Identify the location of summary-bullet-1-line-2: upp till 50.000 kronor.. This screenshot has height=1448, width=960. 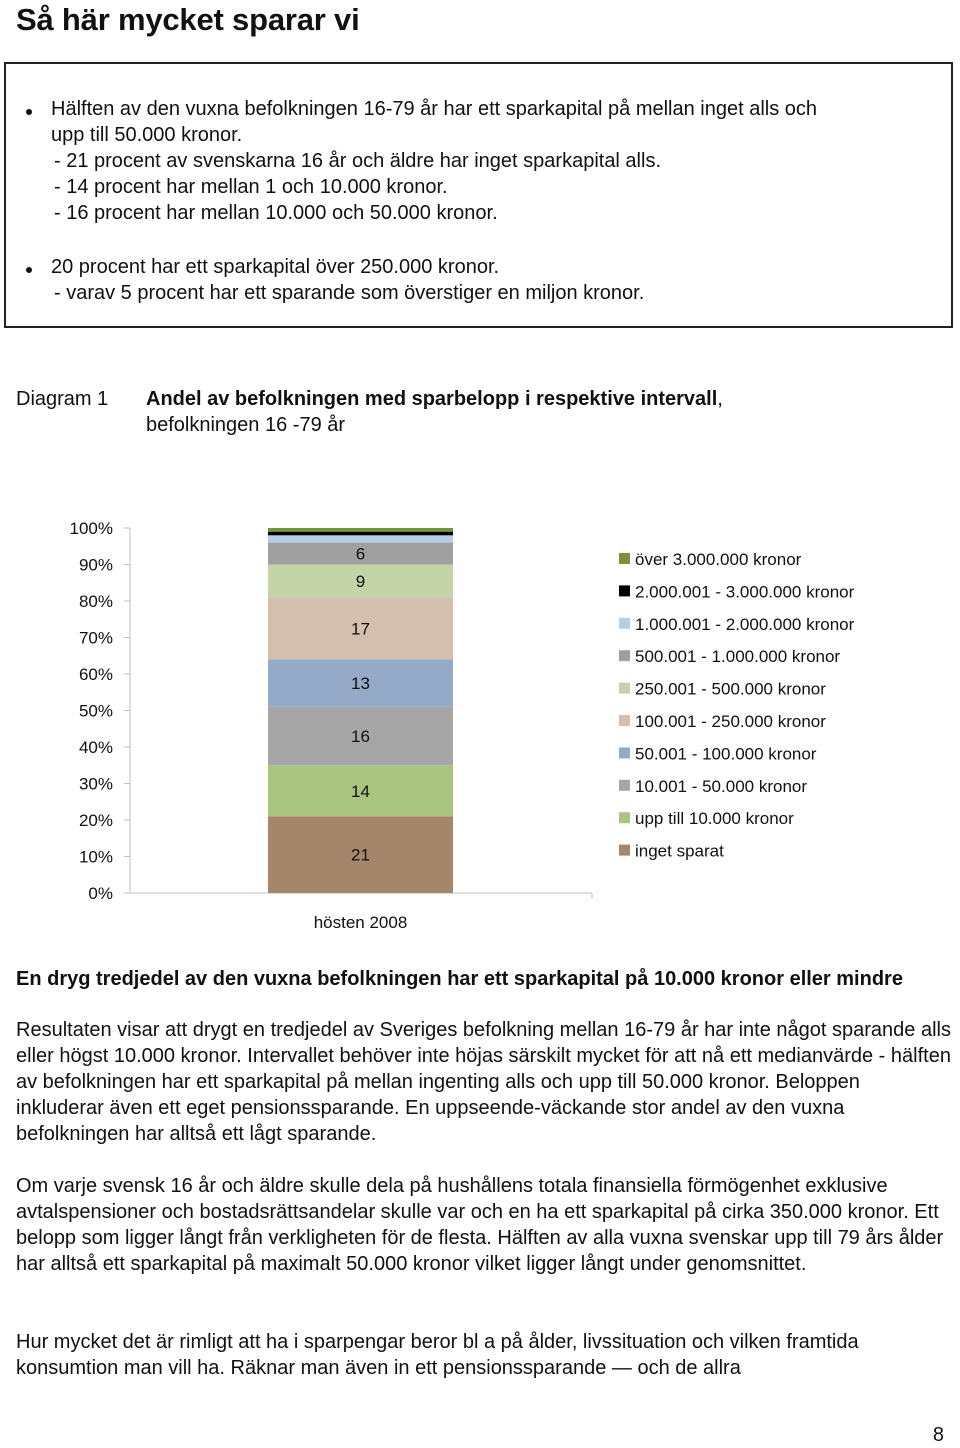
(147, 135).